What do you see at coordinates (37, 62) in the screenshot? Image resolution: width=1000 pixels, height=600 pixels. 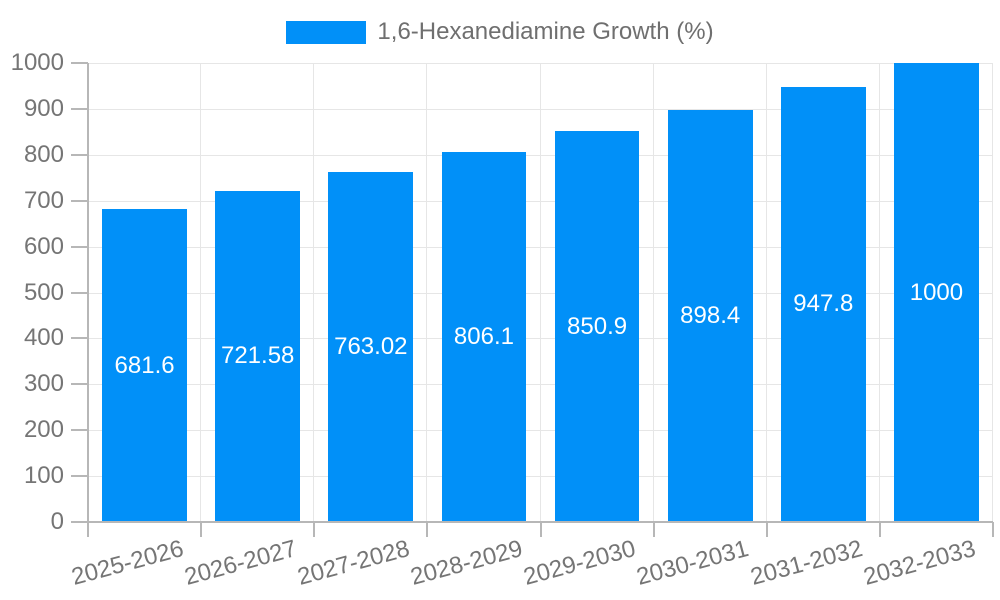 I see `y-tick-label: 1000` at bounding box center [37, 62].